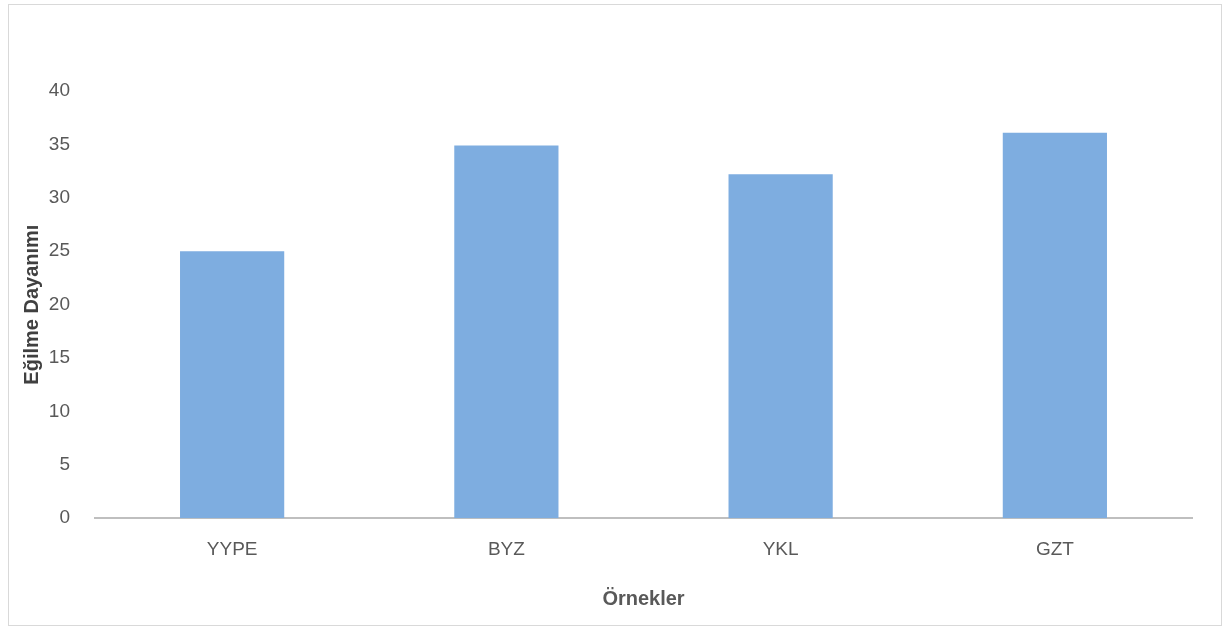 The width and height of the screenshot is (1232, 630). I want to click on y-tick-label: 30, so click(59, 197).